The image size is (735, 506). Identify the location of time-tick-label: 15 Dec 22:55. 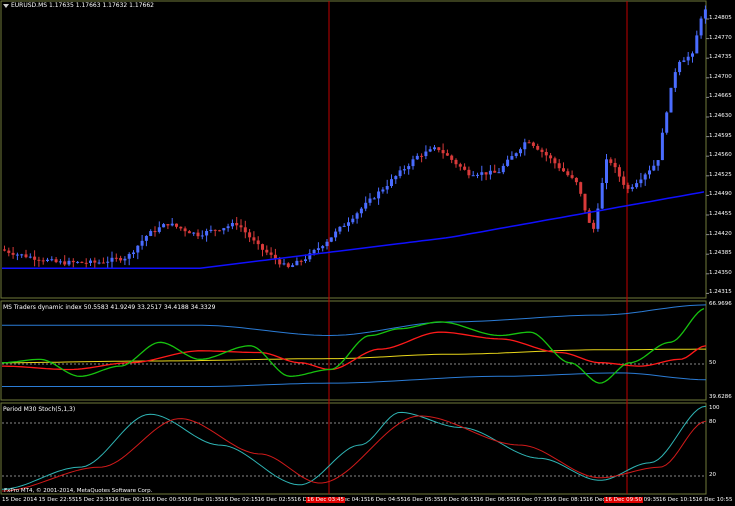
(57, 500).